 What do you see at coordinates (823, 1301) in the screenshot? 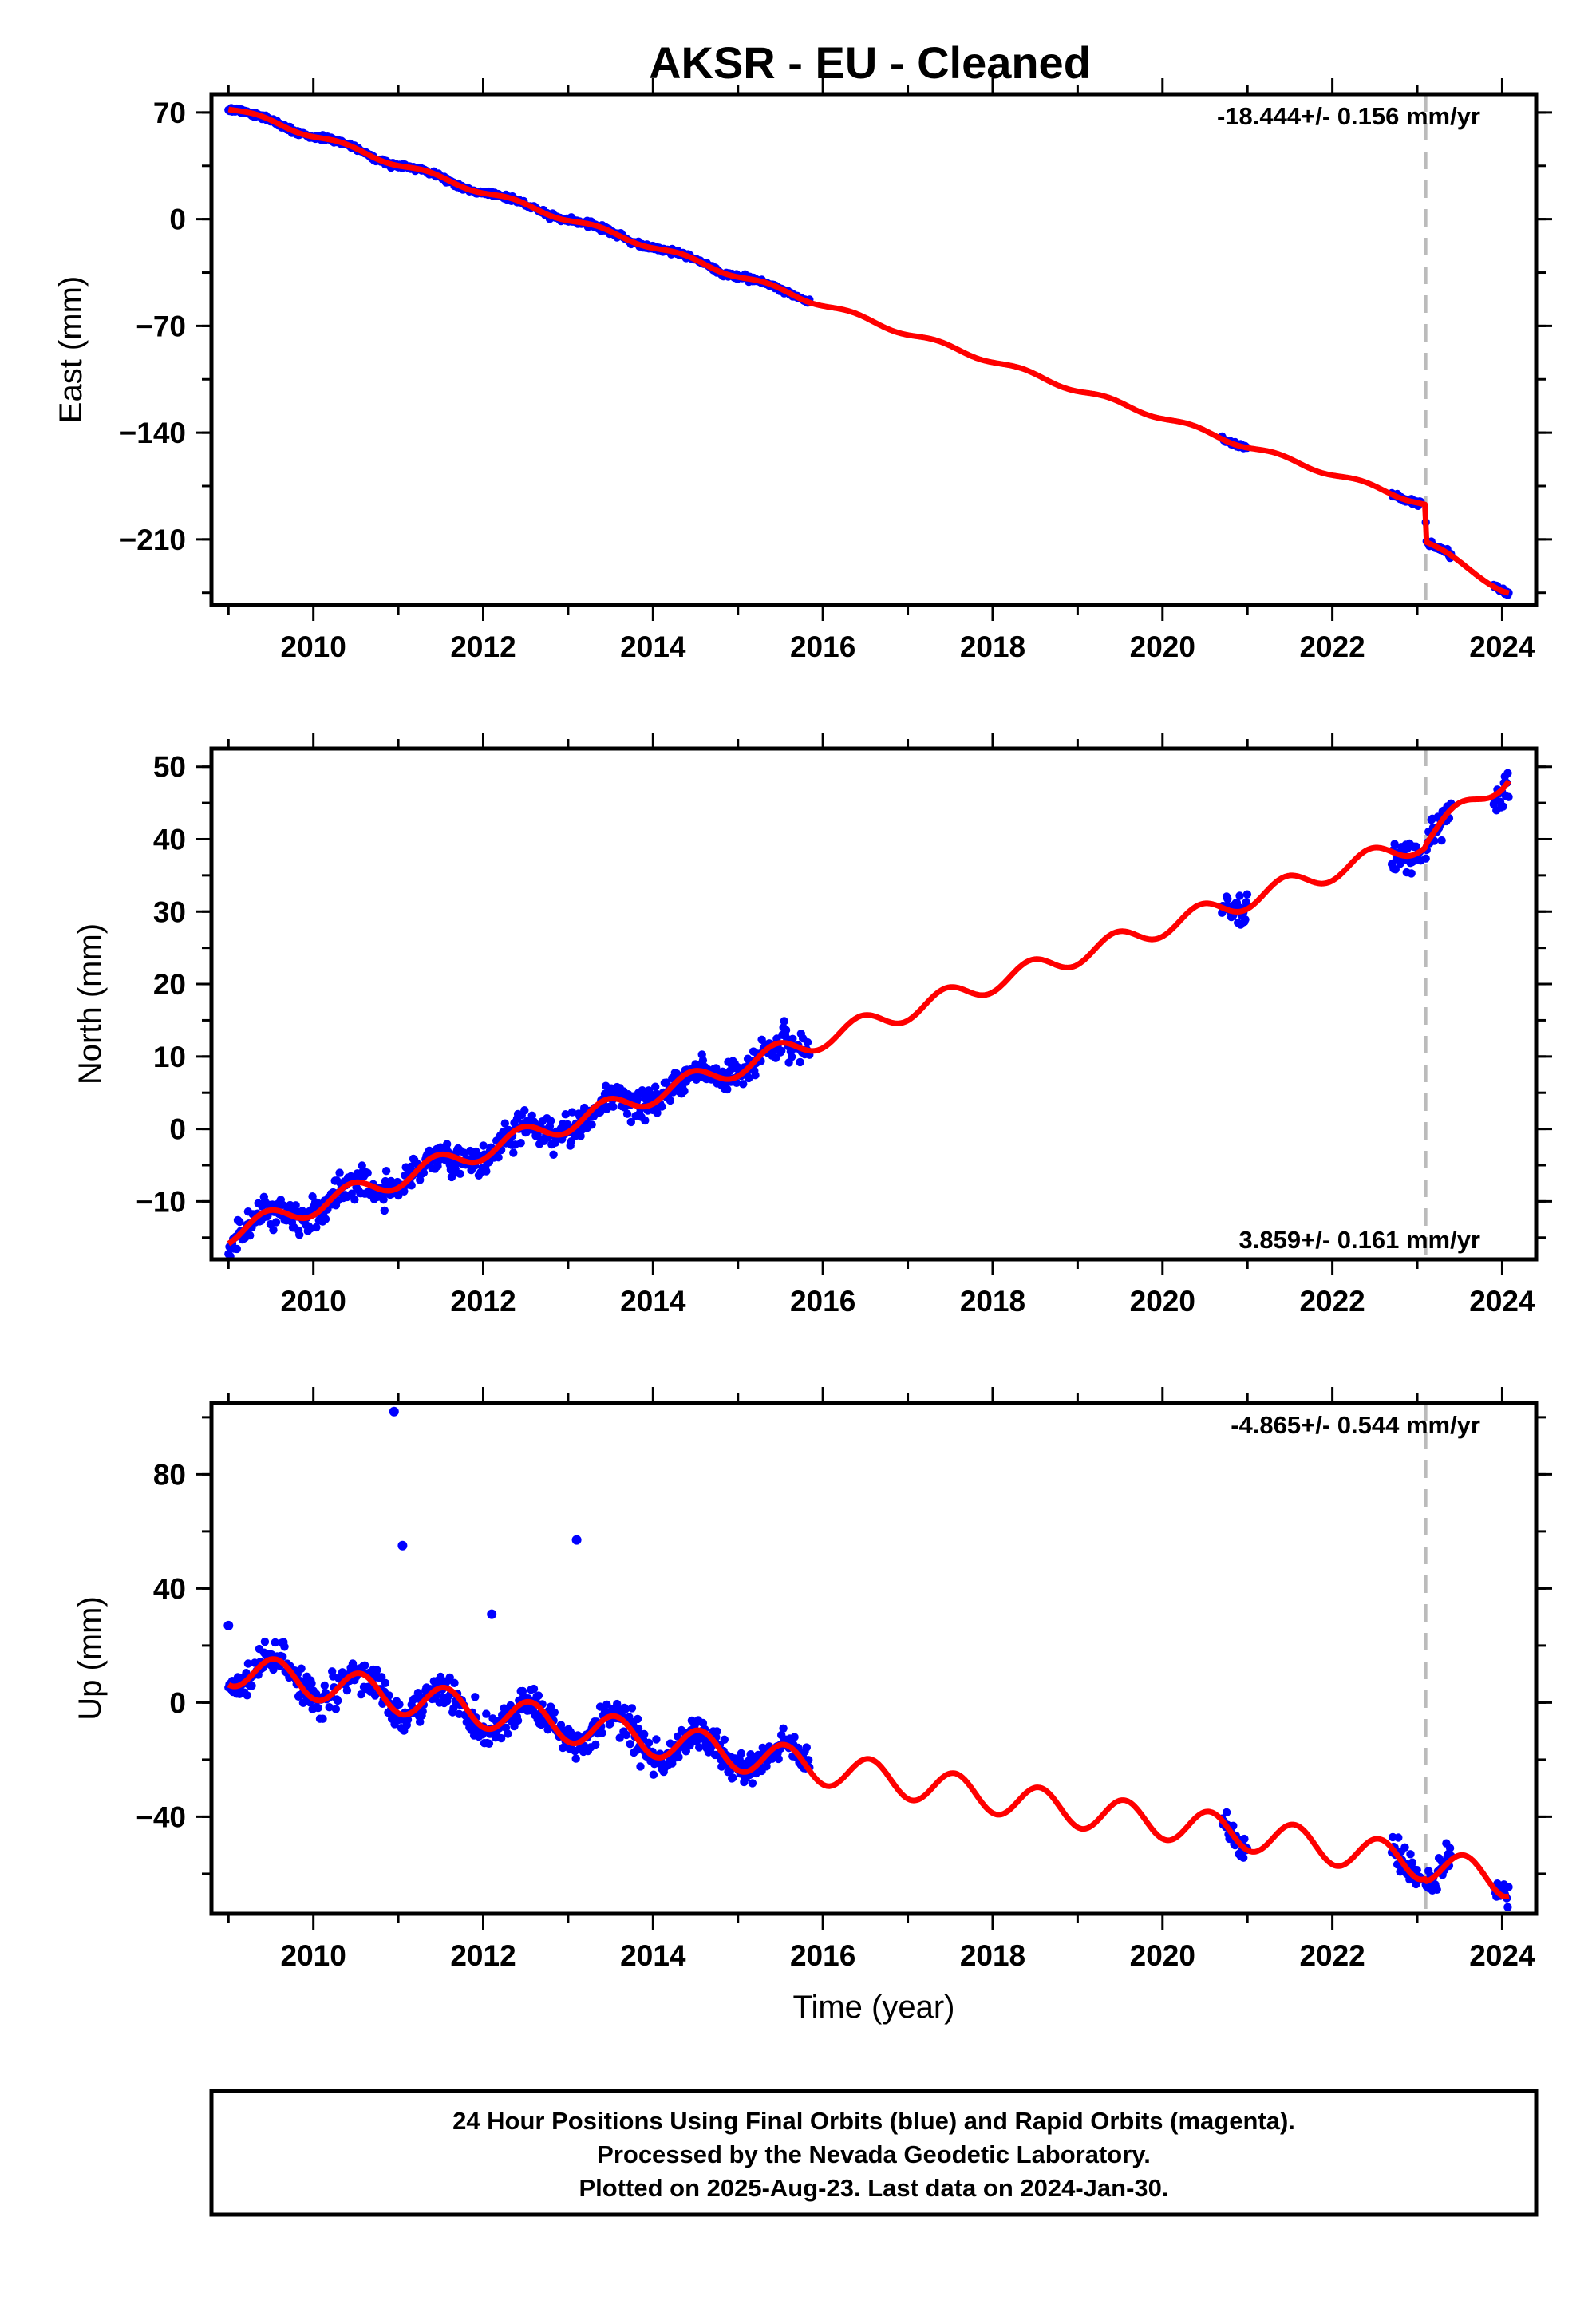
I see `north-x-tick-label: 2016` at bounding box center [823, 1301].